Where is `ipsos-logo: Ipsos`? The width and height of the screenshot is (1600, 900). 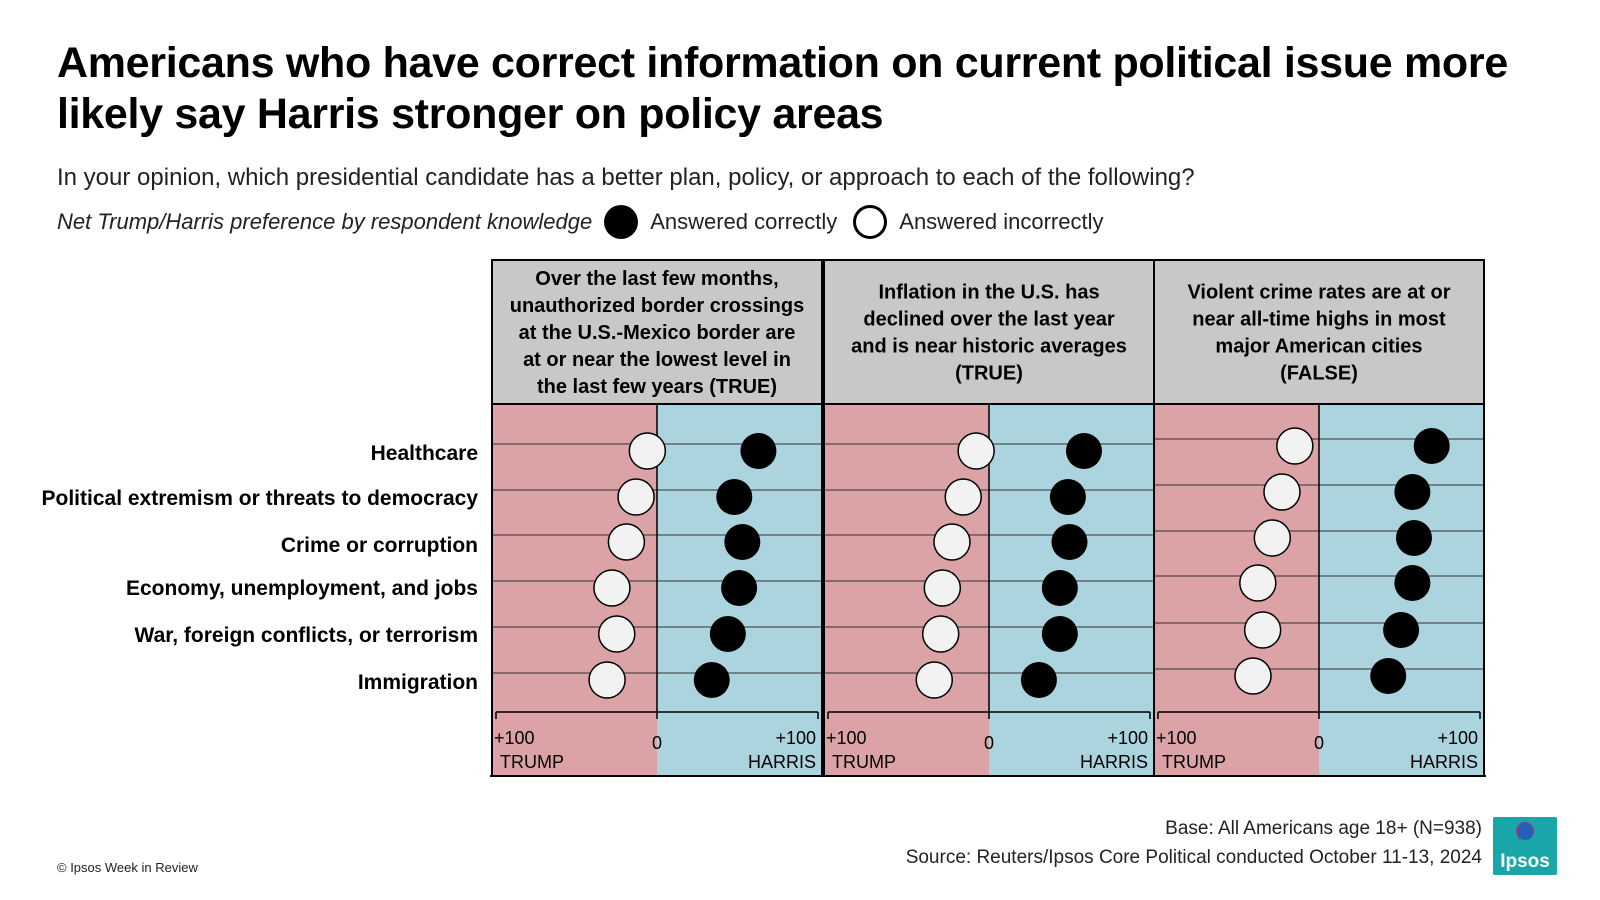
ipsos-logo: Ipsos is located at coordinates (1525, 846).